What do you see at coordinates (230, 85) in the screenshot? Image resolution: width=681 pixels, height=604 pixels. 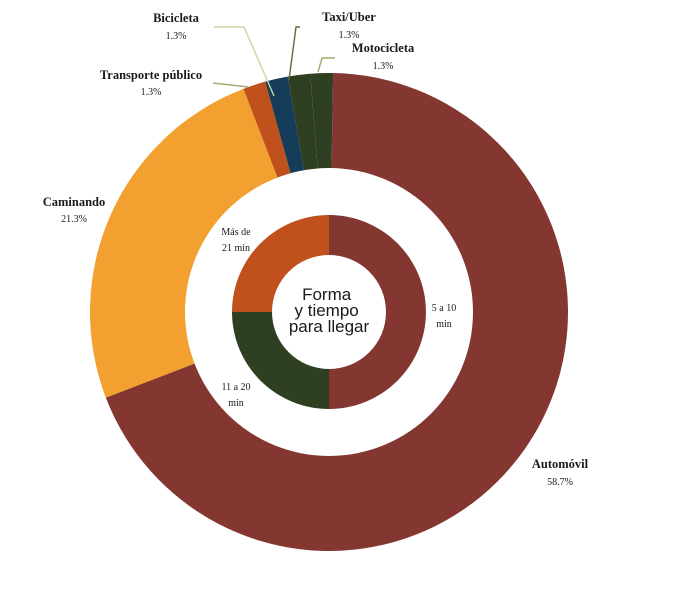 I see `leader-transporte-publico` at bounding box center [230, 85].